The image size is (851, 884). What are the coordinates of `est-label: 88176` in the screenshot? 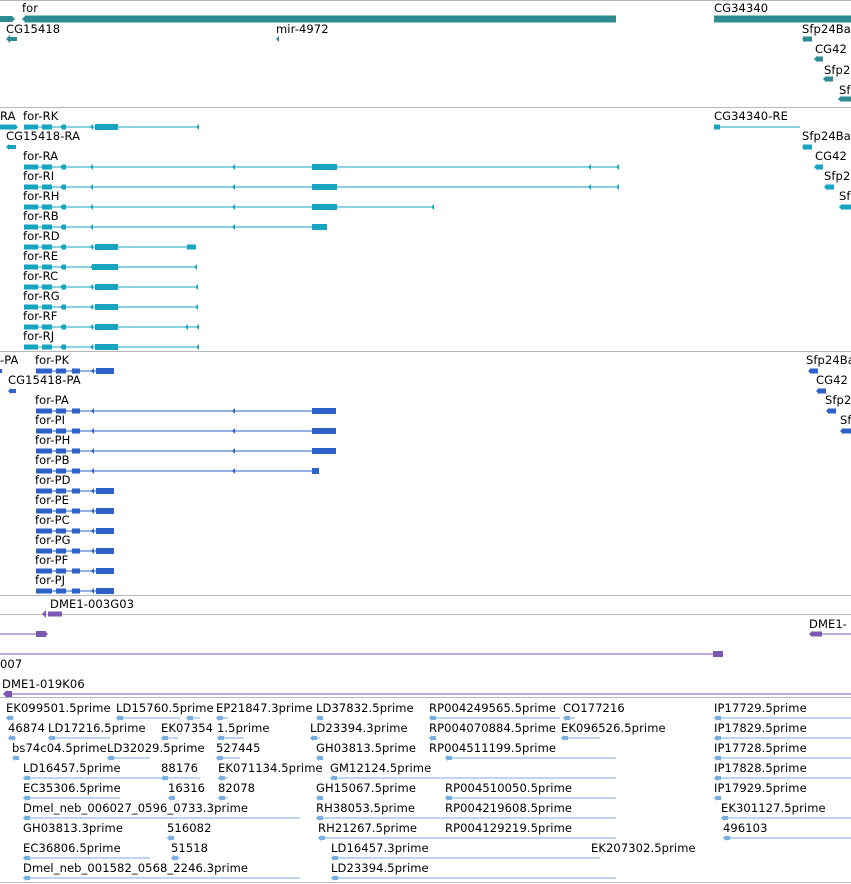 It's located at (180, 768).